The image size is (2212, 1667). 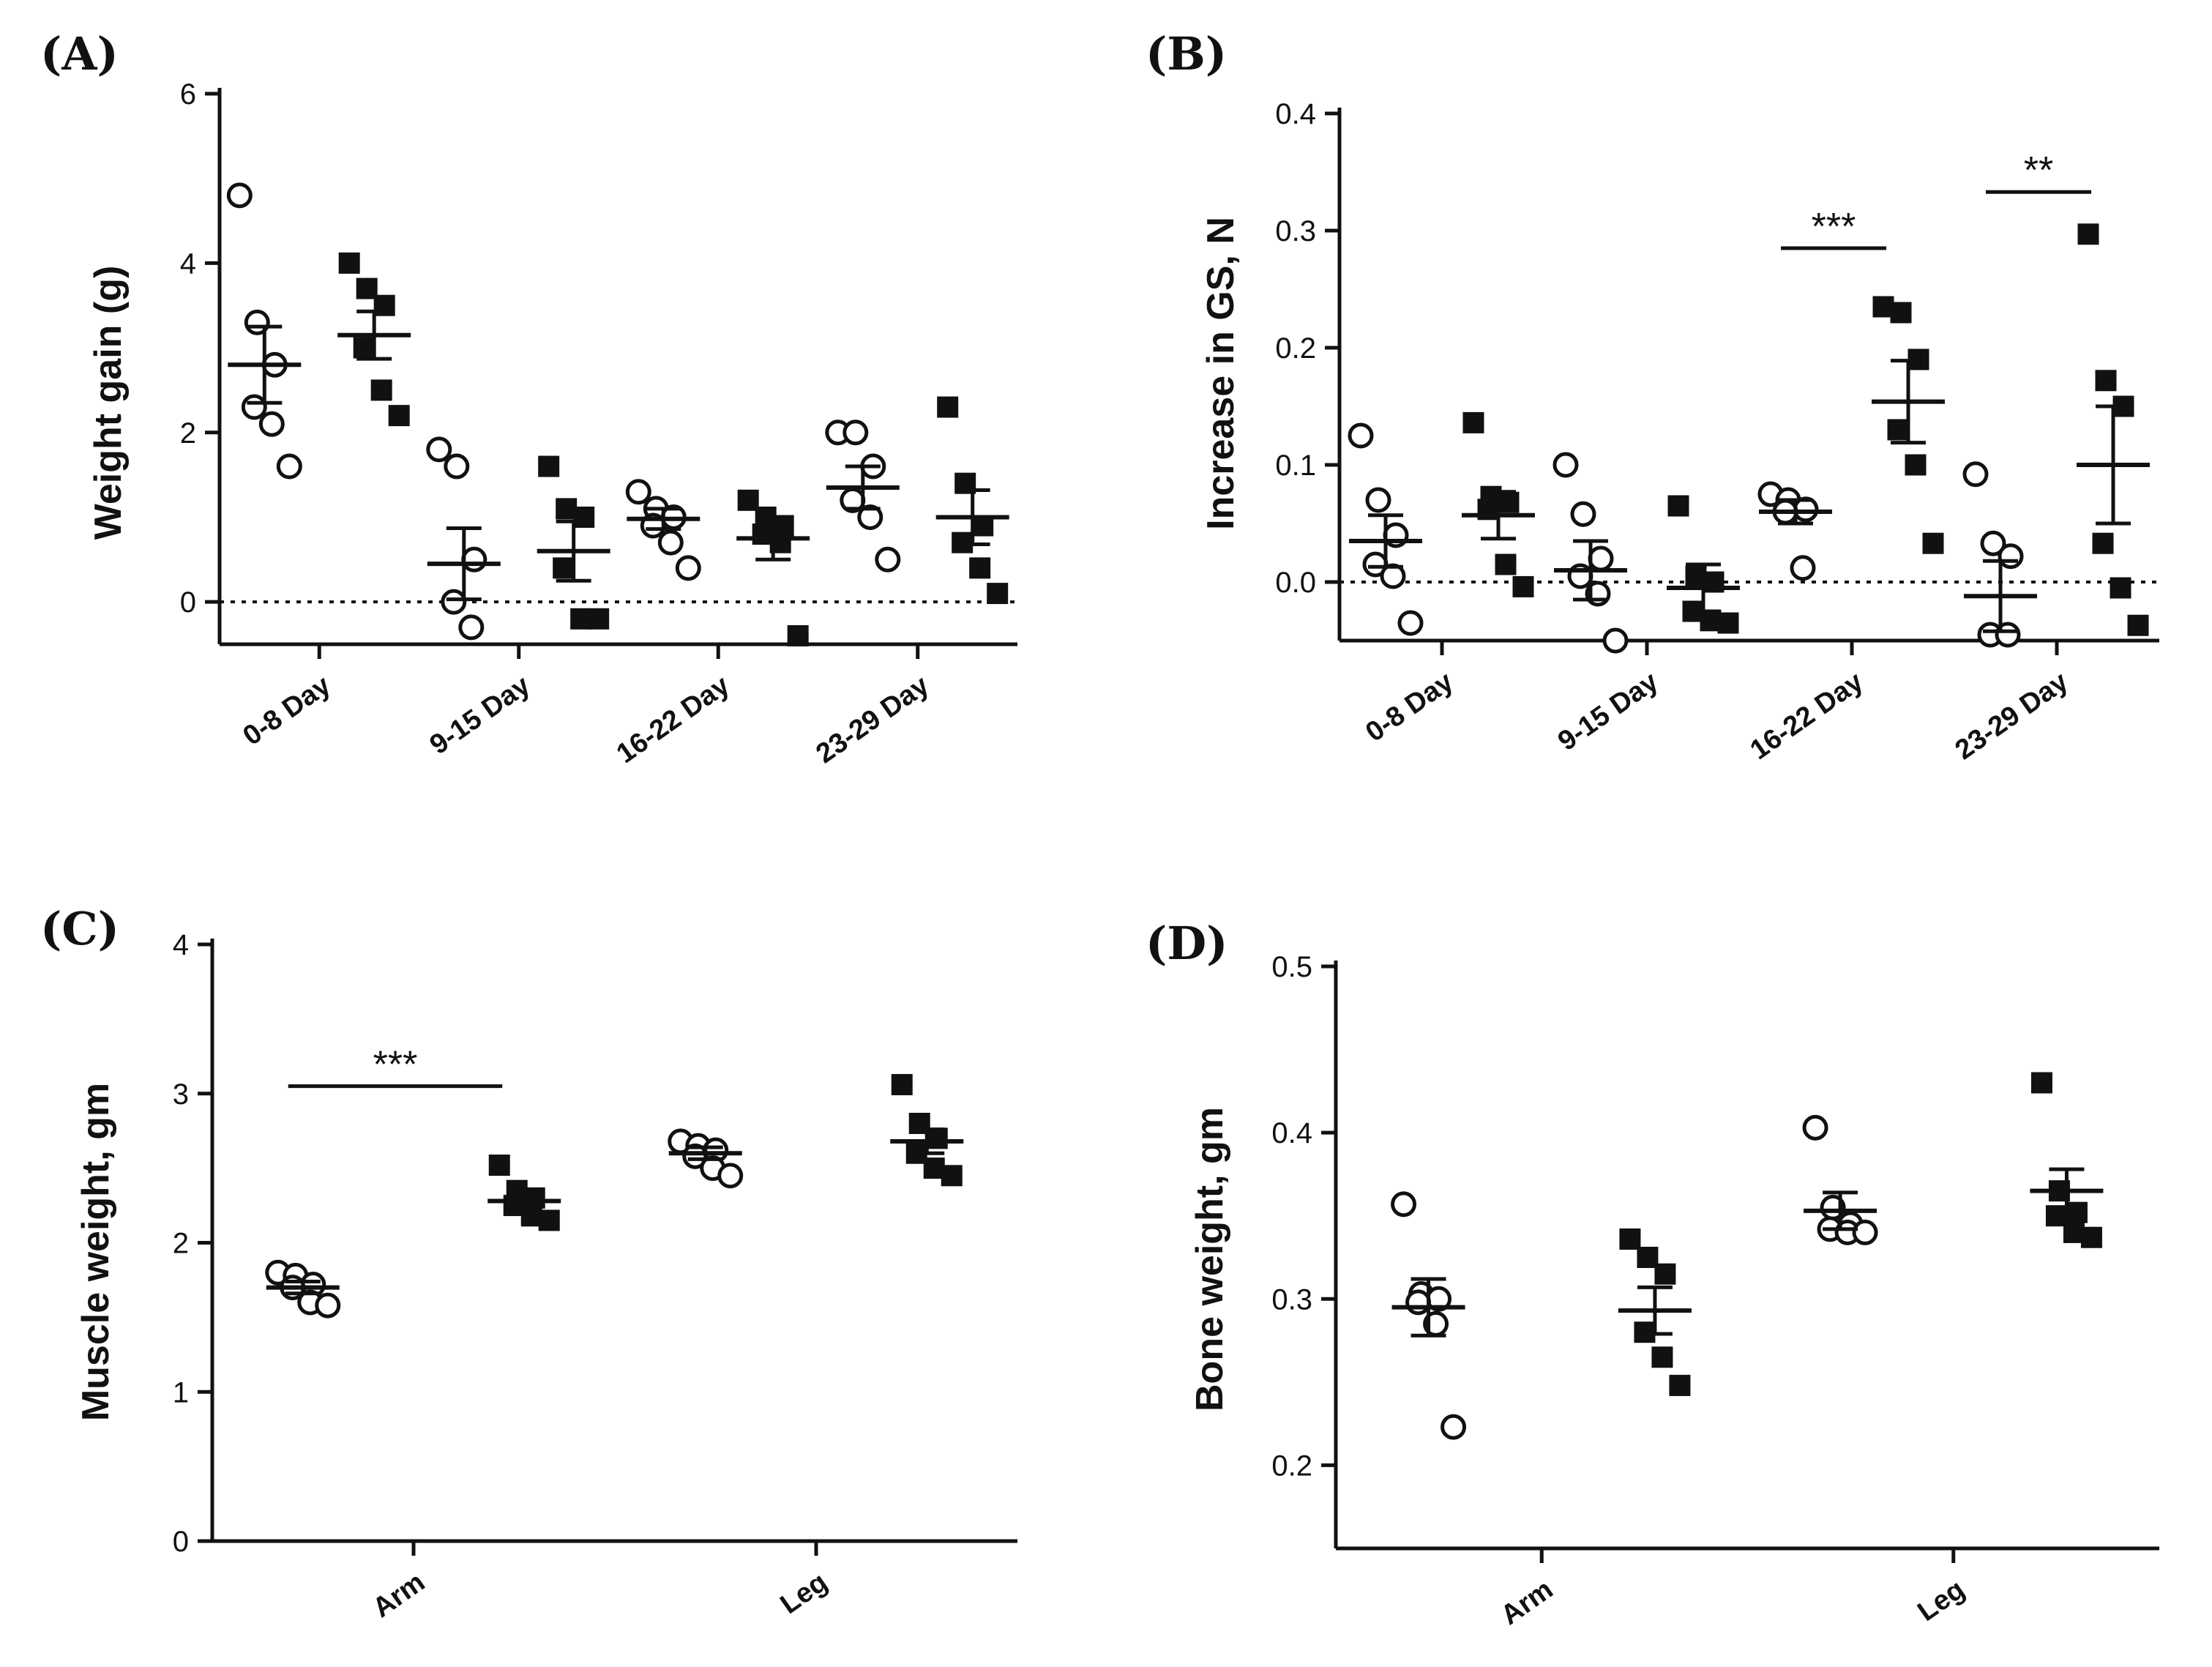 What do you see at coordinates (395, 1065) in the screenshot?
I see `panel-c-significance-label: ***` at bounding box center [395, 1065].